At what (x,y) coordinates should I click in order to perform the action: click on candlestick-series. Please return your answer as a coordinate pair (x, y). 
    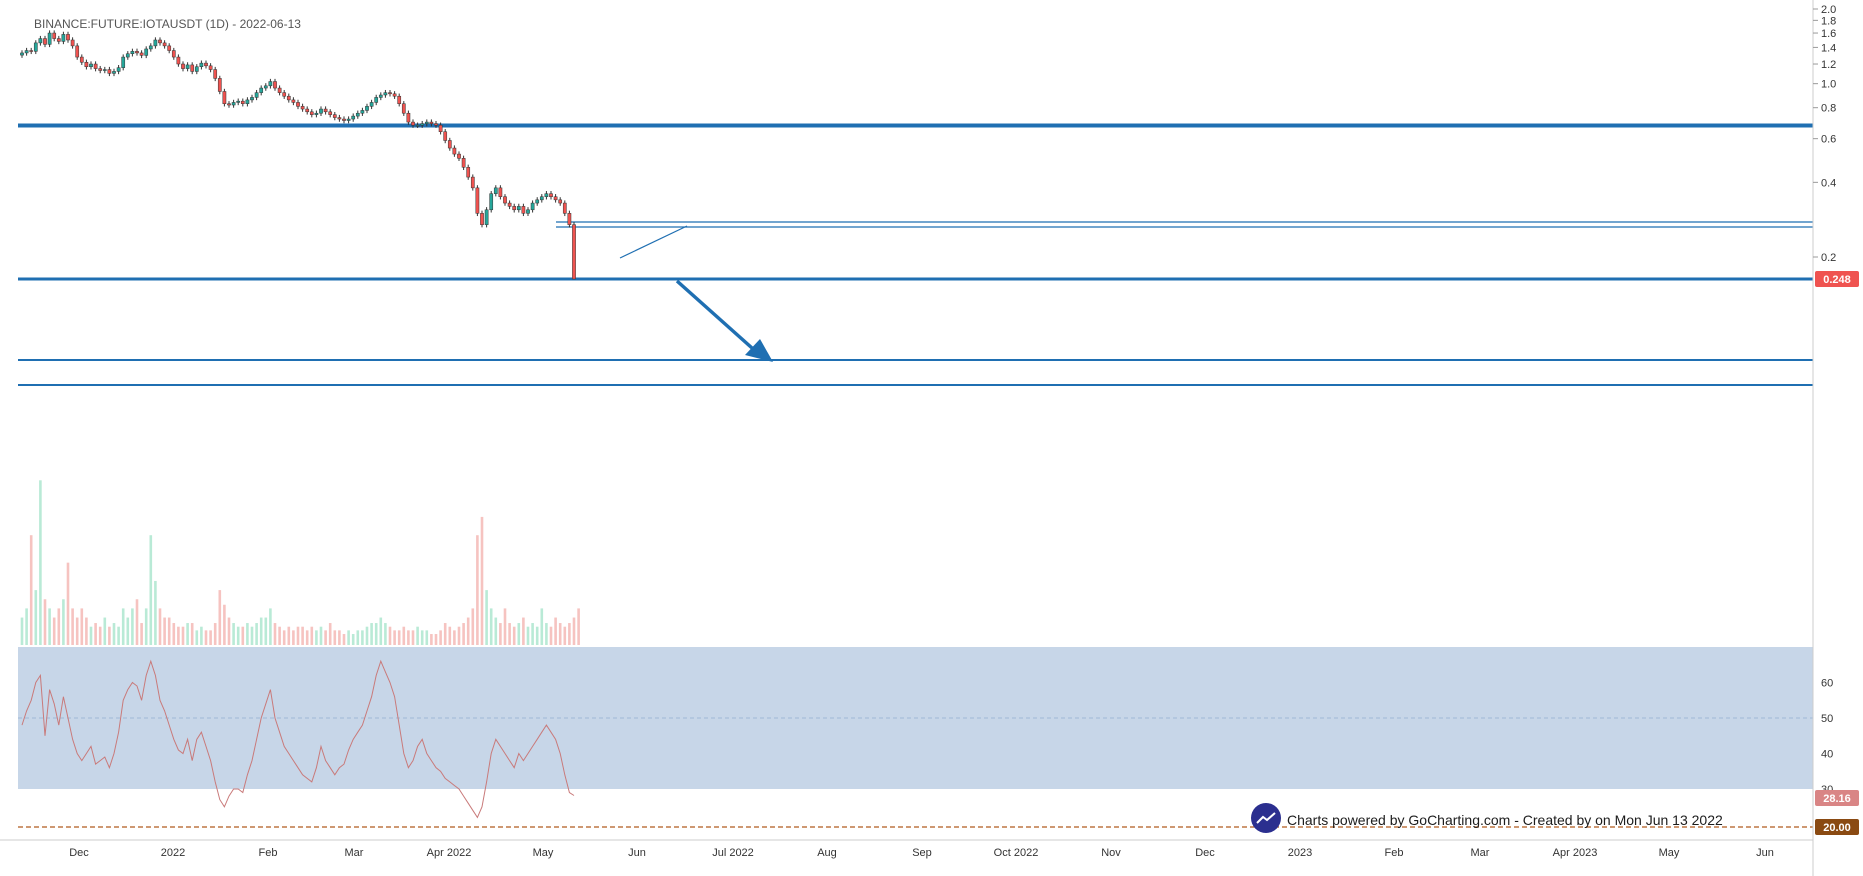
    Looking at the image, I should click on (298, 155).